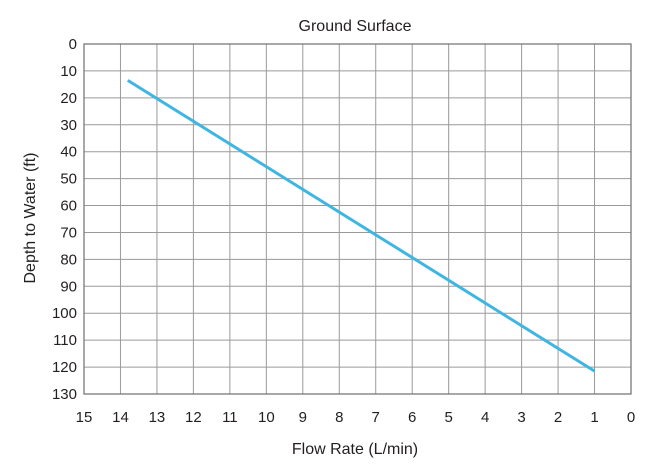 The height and width of the screenshot is (476, 648). I want to click on y-tick-label: 60, so click(68, 206).